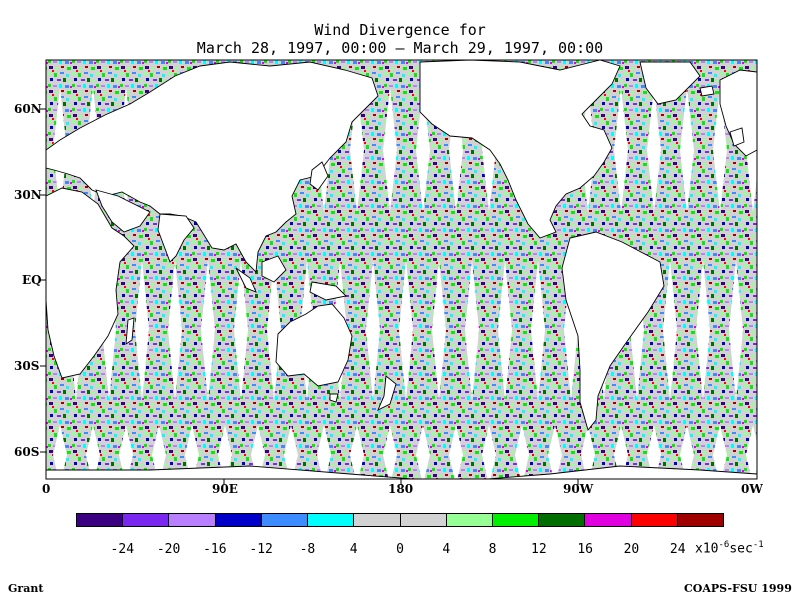 The width and height of the screenshot is (800, 600). Describe the element at coordinates (176, 238) in the screenshot. I see `india` at that location.